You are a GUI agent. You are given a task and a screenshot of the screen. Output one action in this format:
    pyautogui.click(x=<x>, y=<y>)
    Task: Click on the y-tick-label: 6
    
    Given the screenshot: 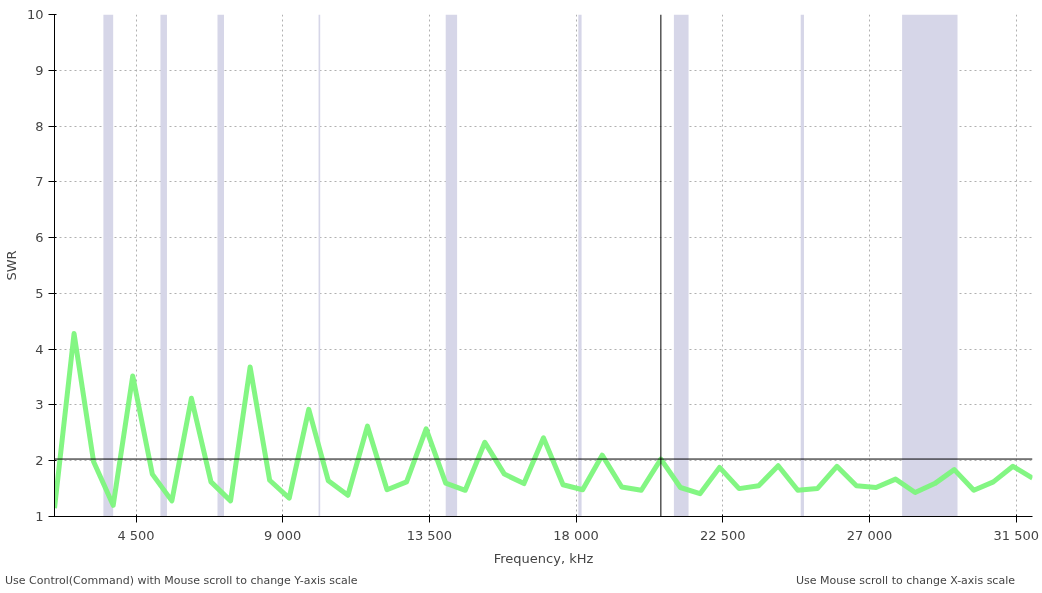 What is the action you would take?
    pyautogui.click(x=39, y=238)
    